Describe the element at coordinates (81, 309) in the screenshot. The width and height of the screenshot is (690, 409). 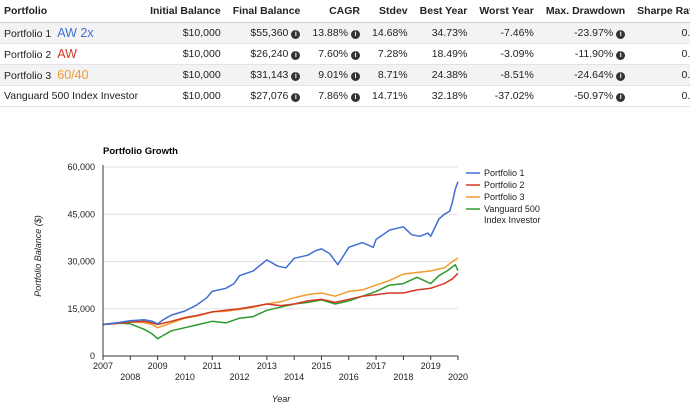
I see `y-tick-label: 15,000` at that location.